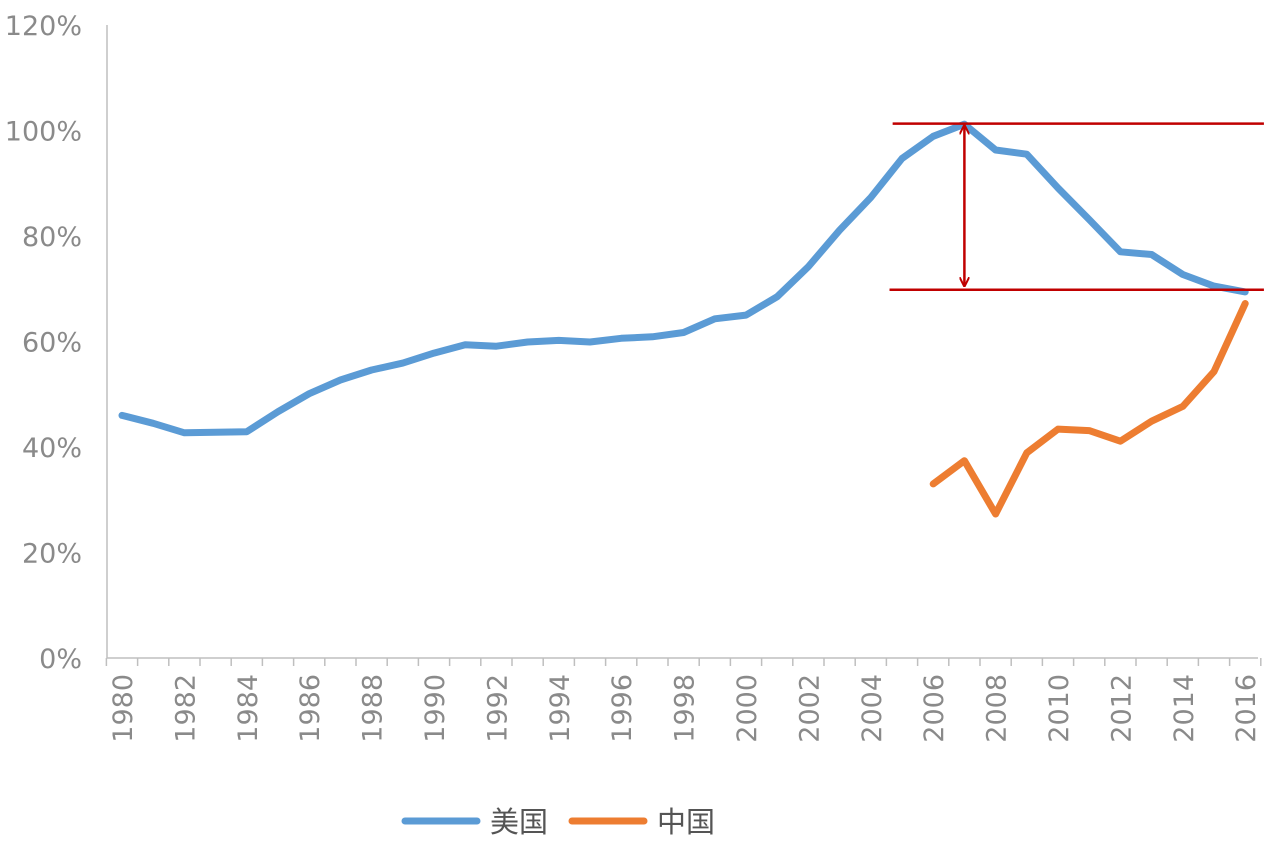 The image size is (1280, 848). I want to click on x-tick-label: 1994, so click(560, 708).